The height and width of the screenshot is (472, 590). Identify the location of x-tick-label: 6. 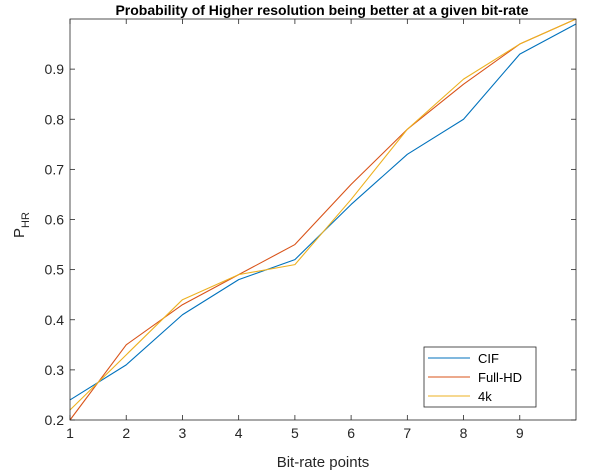
(351, 433).